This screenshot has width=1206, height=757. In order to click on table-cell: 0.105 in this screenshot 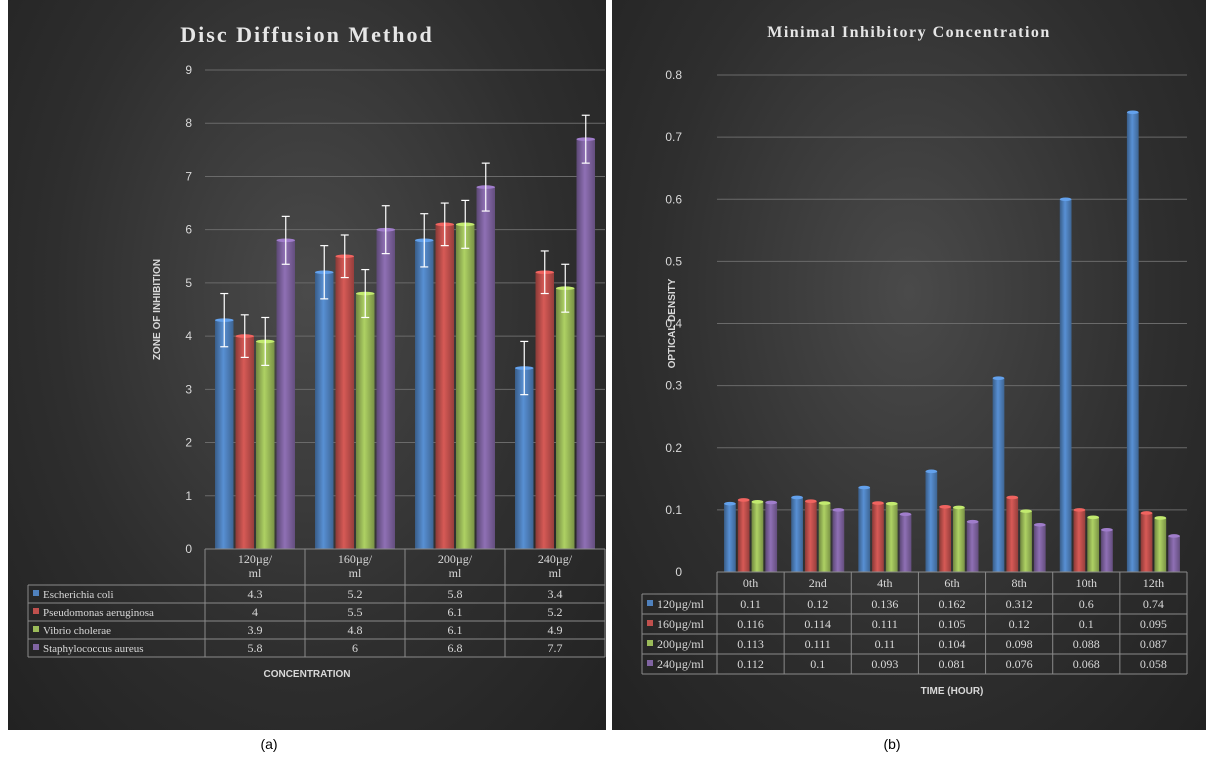, I will do `click(952, 624)`.